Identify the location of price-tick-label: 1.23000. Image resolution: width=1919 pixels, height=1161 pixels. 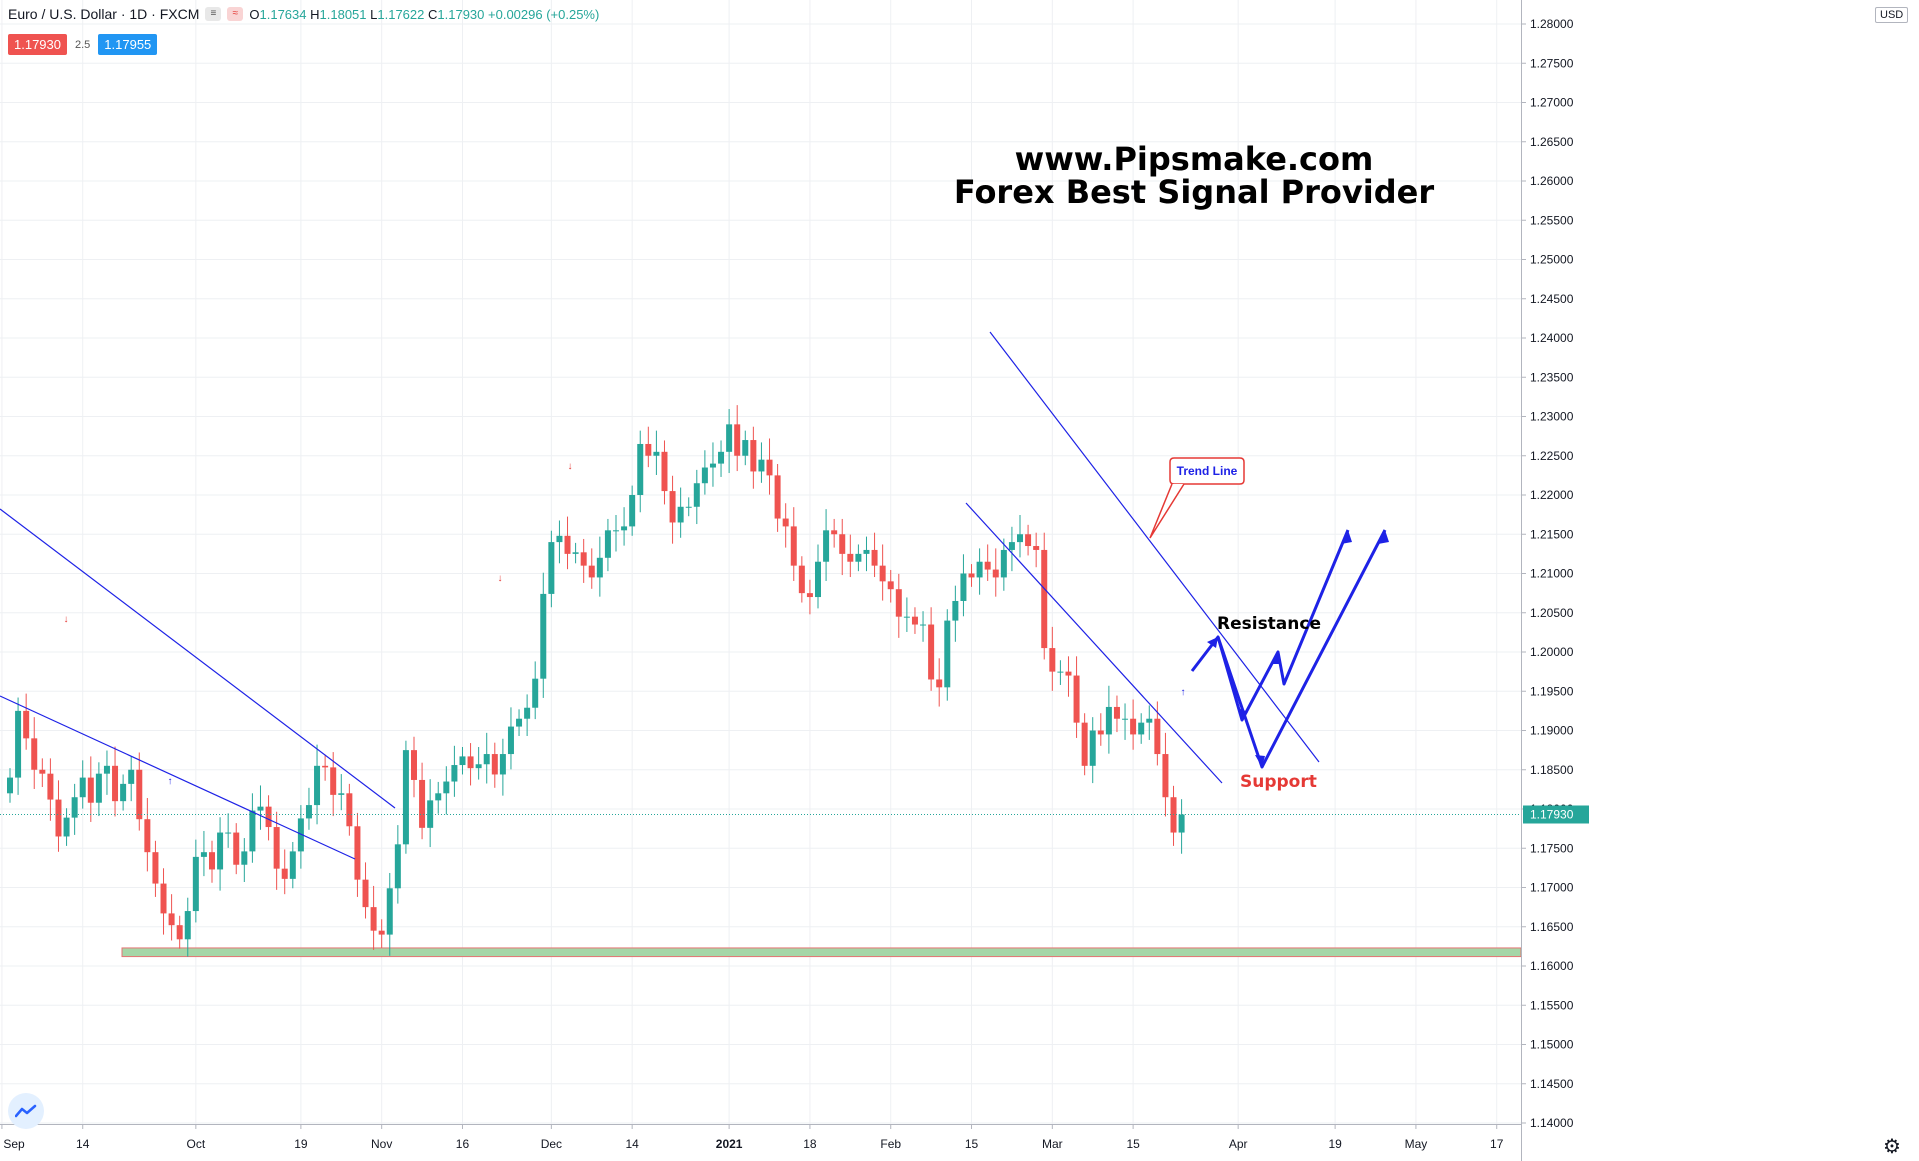
(1552, 417).